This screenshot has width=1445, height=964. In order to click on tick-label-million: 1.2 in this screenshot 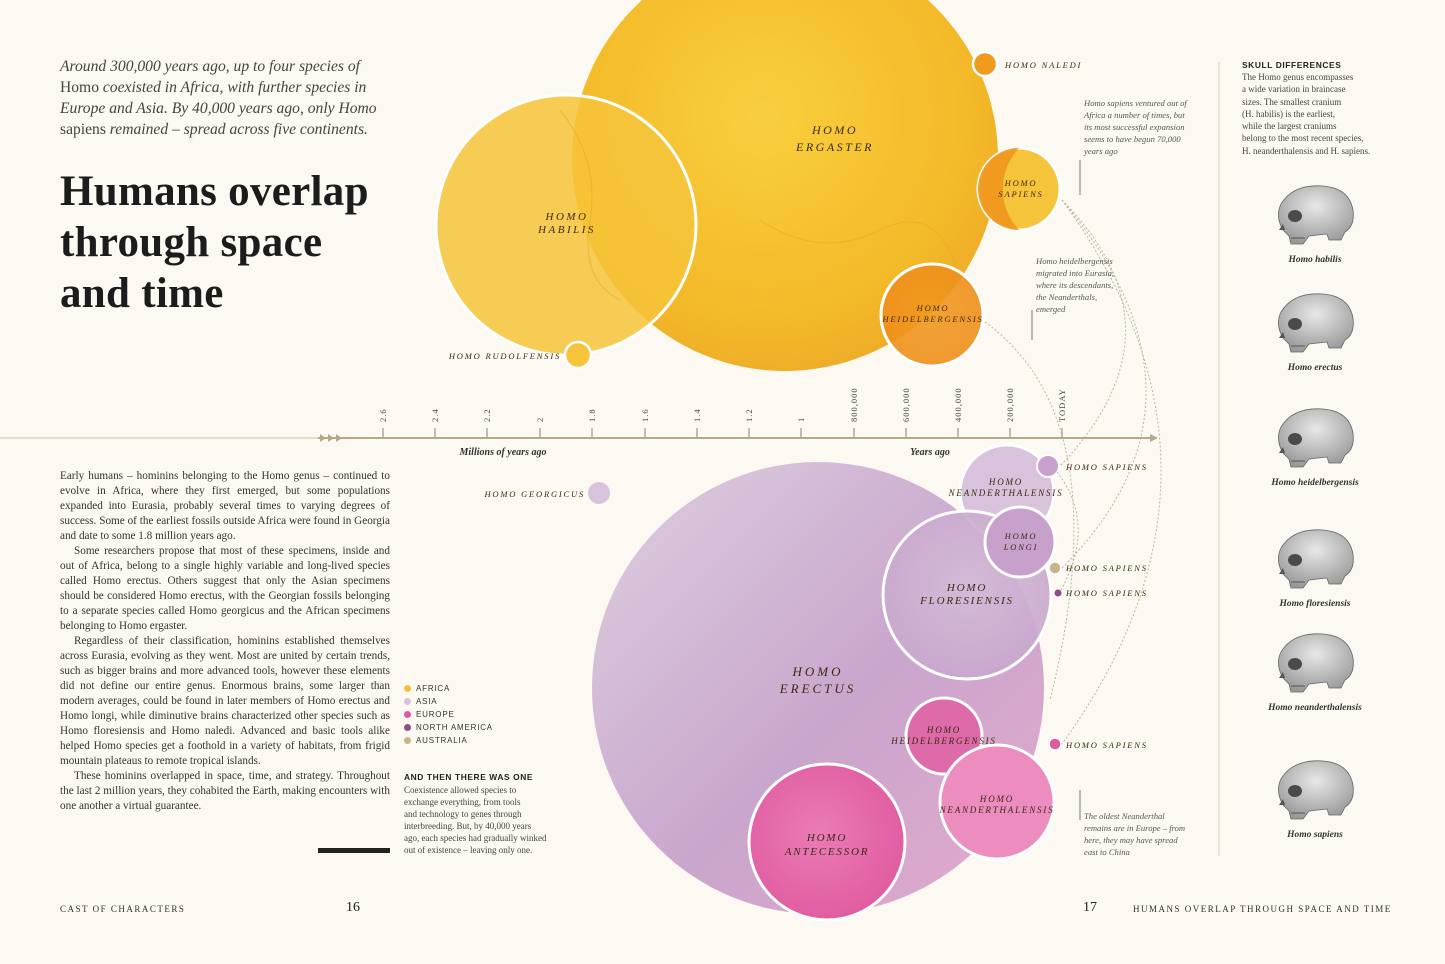, I will do `click(749, 415)`.